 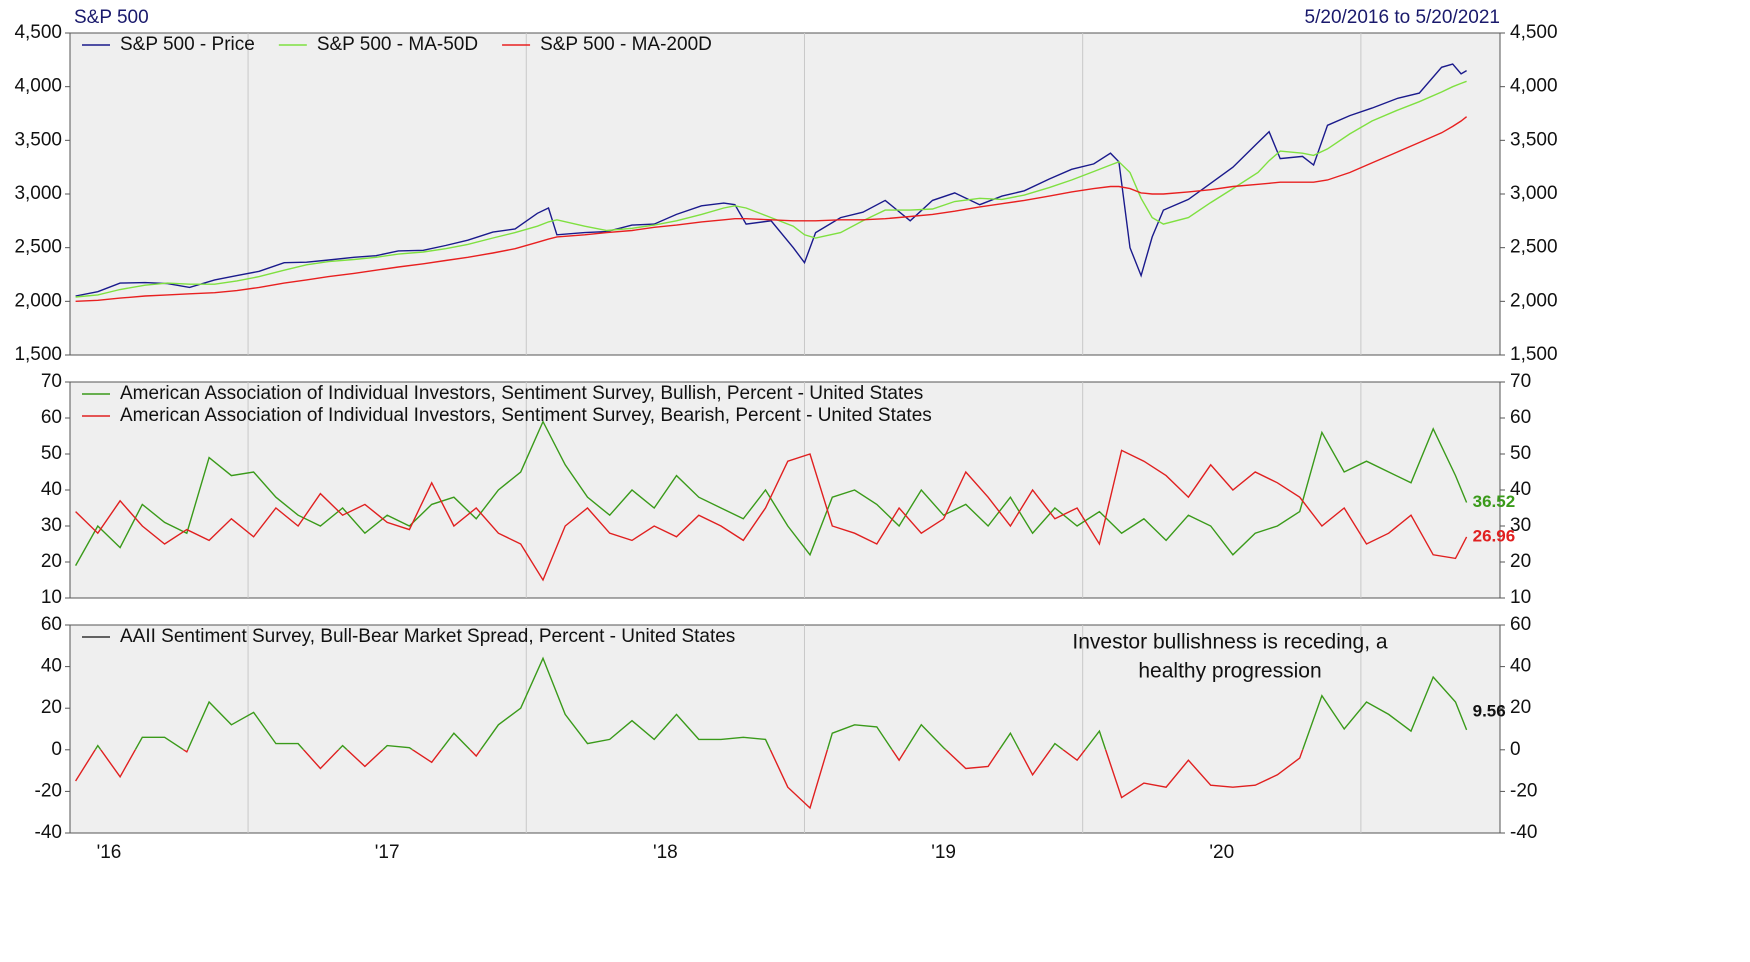 What do you see at coordinates (1229, 671) in the screenshot?
I see `annotation: healthy progression` at bounding box center [1229, 671].